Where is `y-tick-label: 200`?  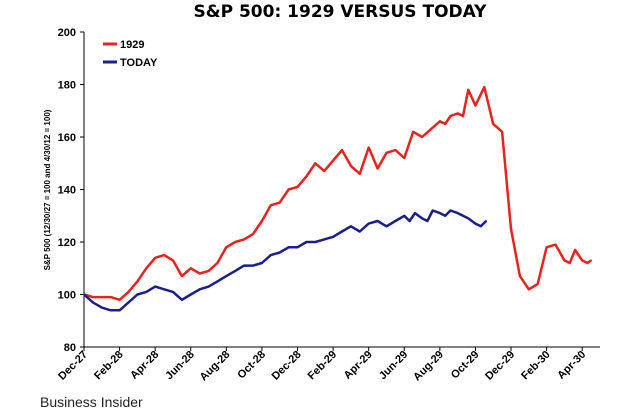 y-tick-label: 200 is located at coordinates (67, 33).